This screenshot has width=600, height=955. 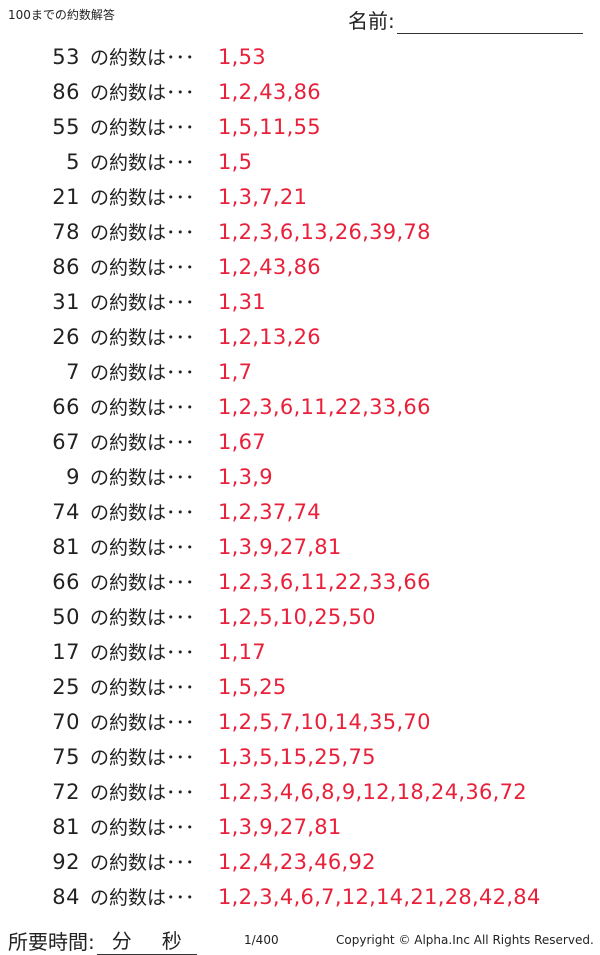 What do you see at coordinates (66, 56) in the screenshot?
I see `number: 53` at bounding box center [66, 56].